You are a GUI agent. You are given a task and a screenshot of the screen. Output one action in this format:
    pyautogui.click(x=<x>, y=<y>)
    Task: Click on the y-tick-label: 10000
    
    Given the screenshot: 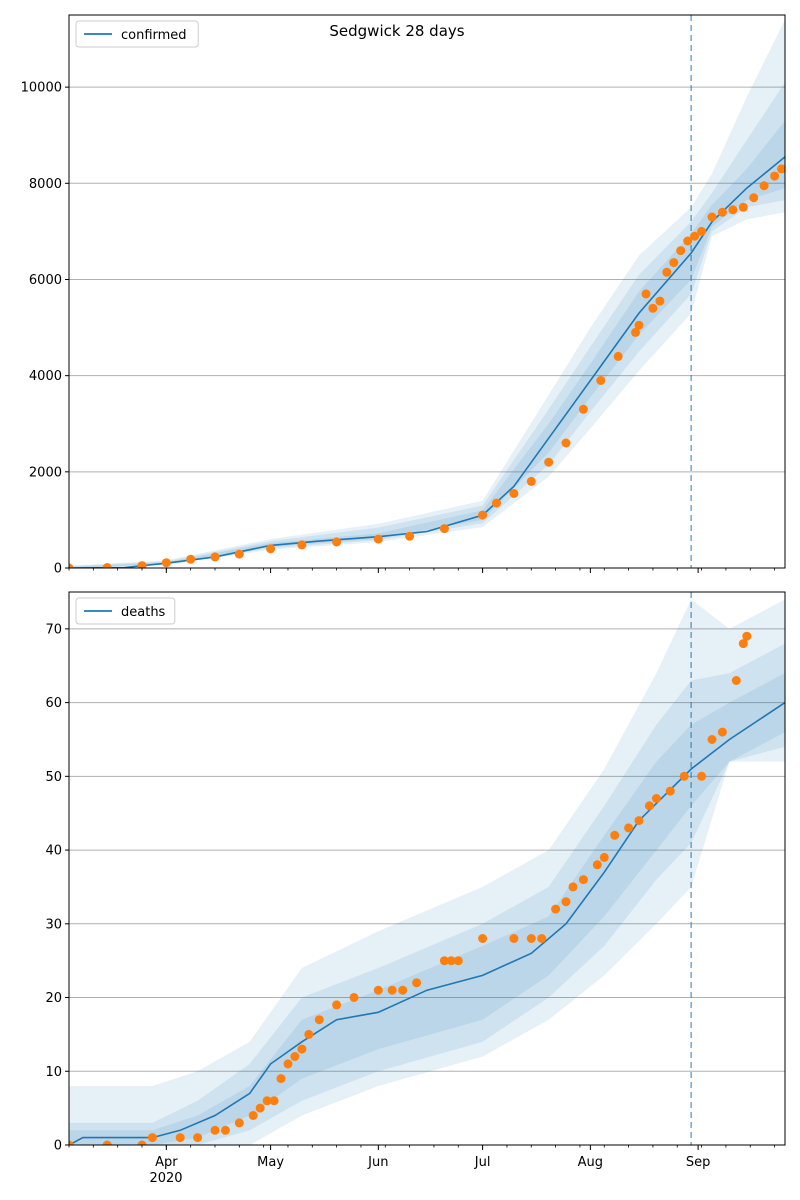 What is the action you would take?
    pyautogui.click(x=41, y=88)
    